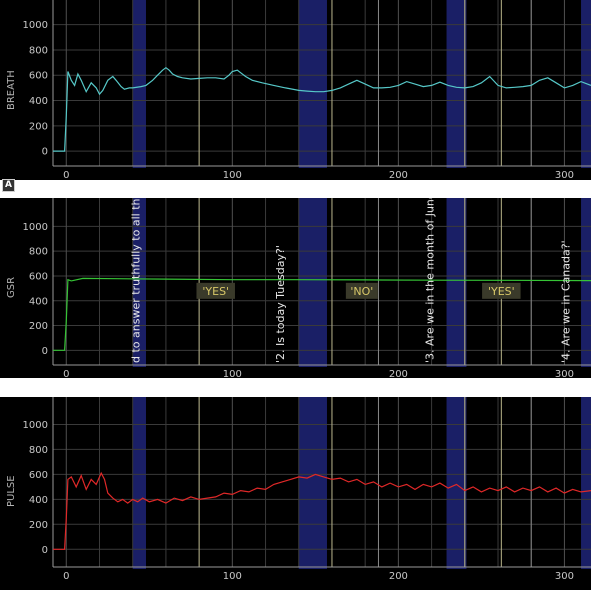 Image resolution: width=591 pixels, height=590 pixels. I want to click on question-label: '3. Are we in the month of June?', so click(429, 280).